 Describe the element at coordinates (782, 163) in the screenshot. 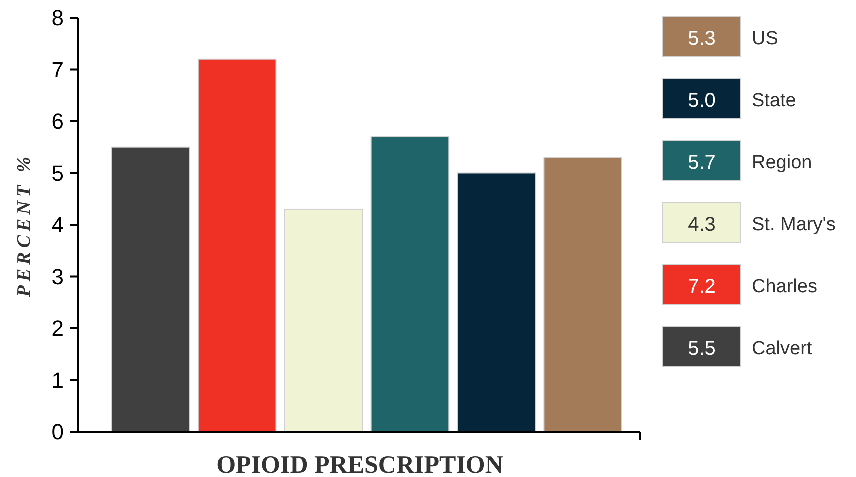

I see `legend-label: Region` at that location.